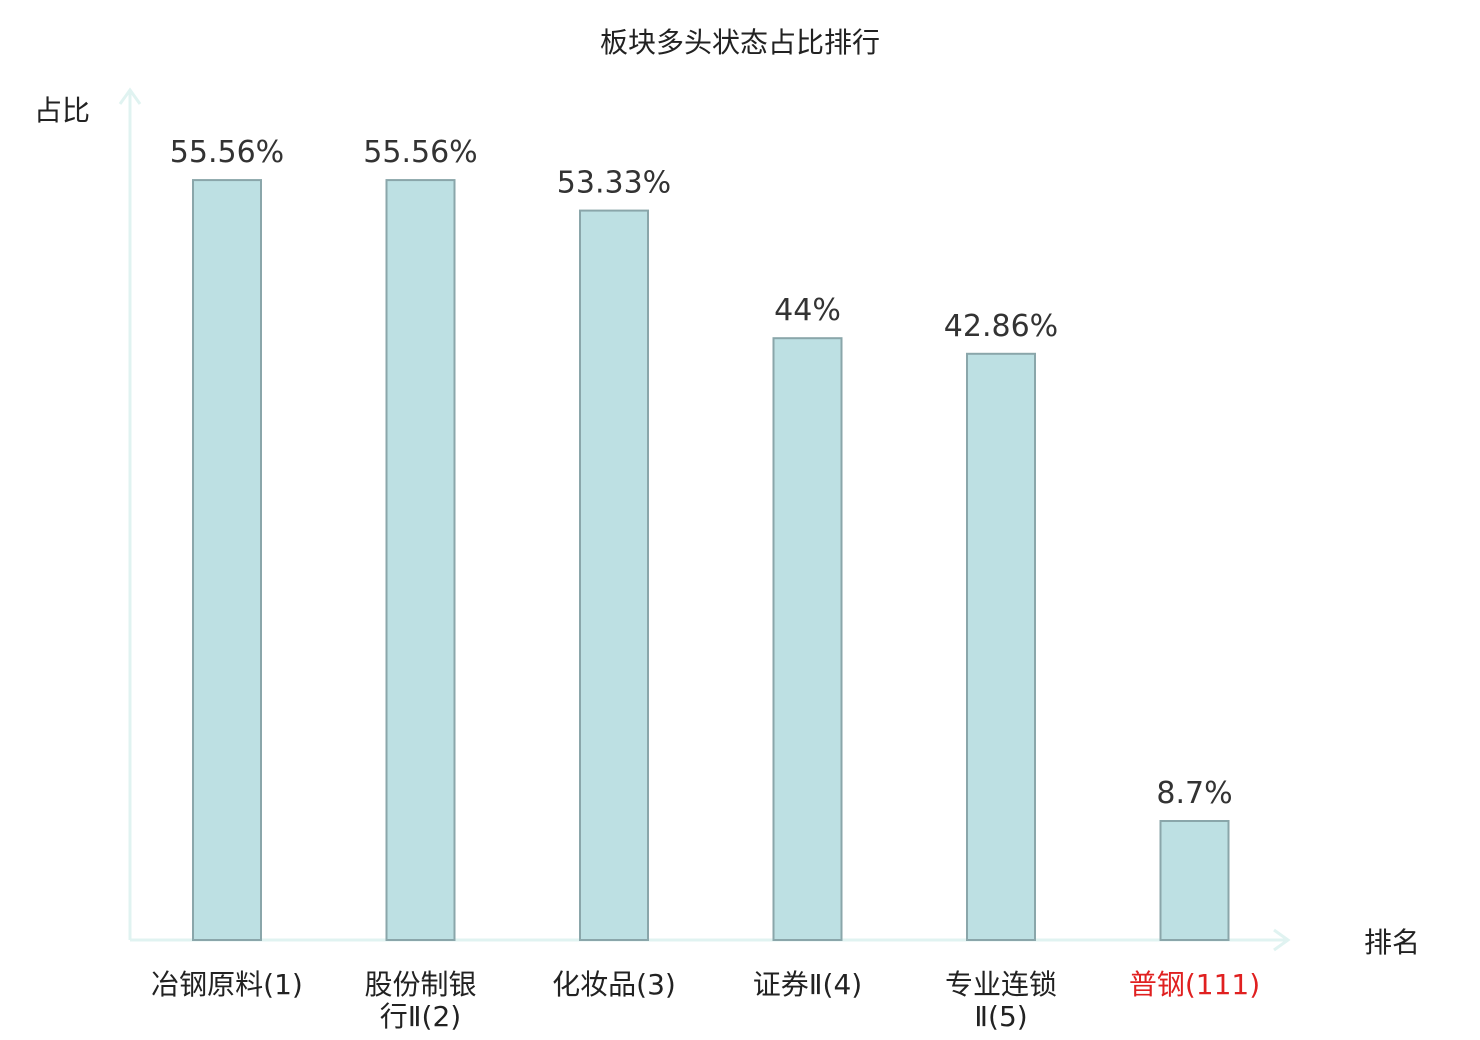 This screenshot has width=1480, height=1040. Describe the element at coordinates (420, 1016) in the screenshot. I see `category-label-2-line-2: 行Ⅱ(2)` at that location.